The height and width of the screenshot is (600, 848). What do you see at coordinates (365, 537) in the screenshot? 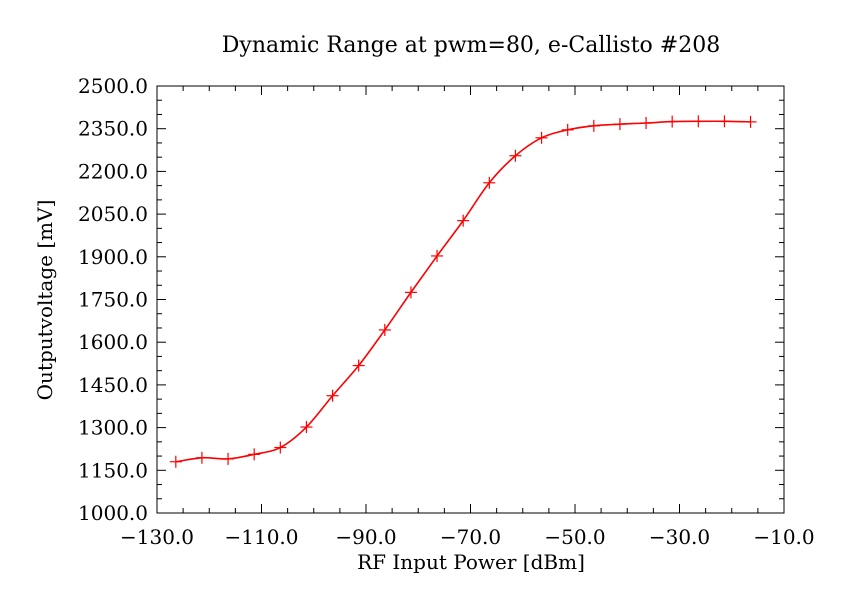
I see `x-tick-label: −90.0` at bounding box center [365, 537].